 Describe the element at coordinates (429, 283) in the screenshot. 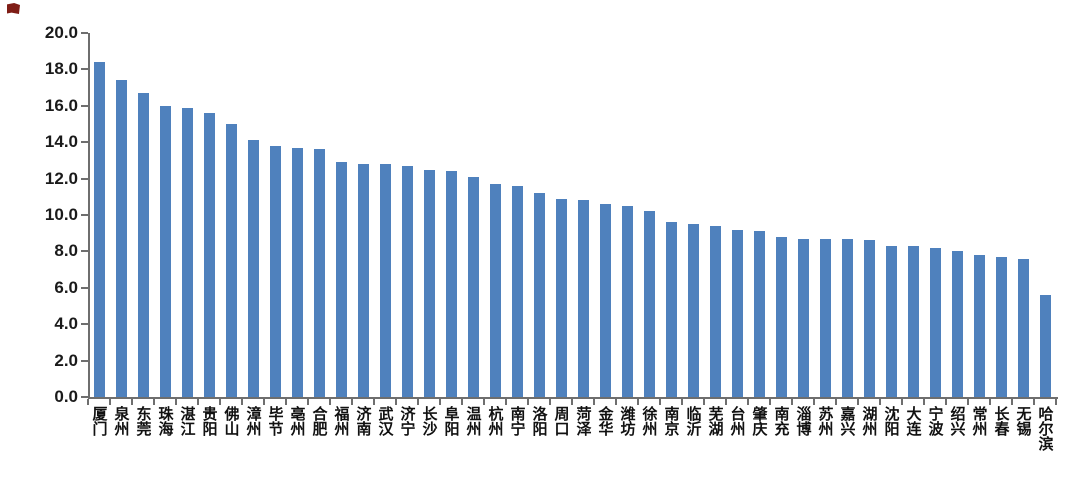

I see `bar-长沙` at that location.